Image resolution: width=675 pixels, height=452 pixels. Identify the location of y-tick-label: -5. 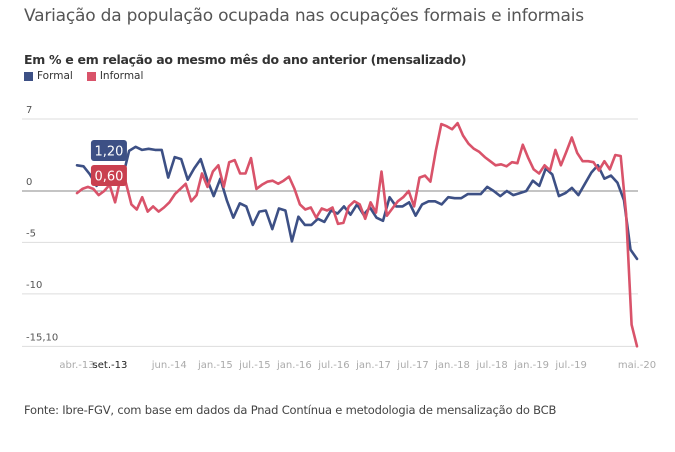
(31, 233).